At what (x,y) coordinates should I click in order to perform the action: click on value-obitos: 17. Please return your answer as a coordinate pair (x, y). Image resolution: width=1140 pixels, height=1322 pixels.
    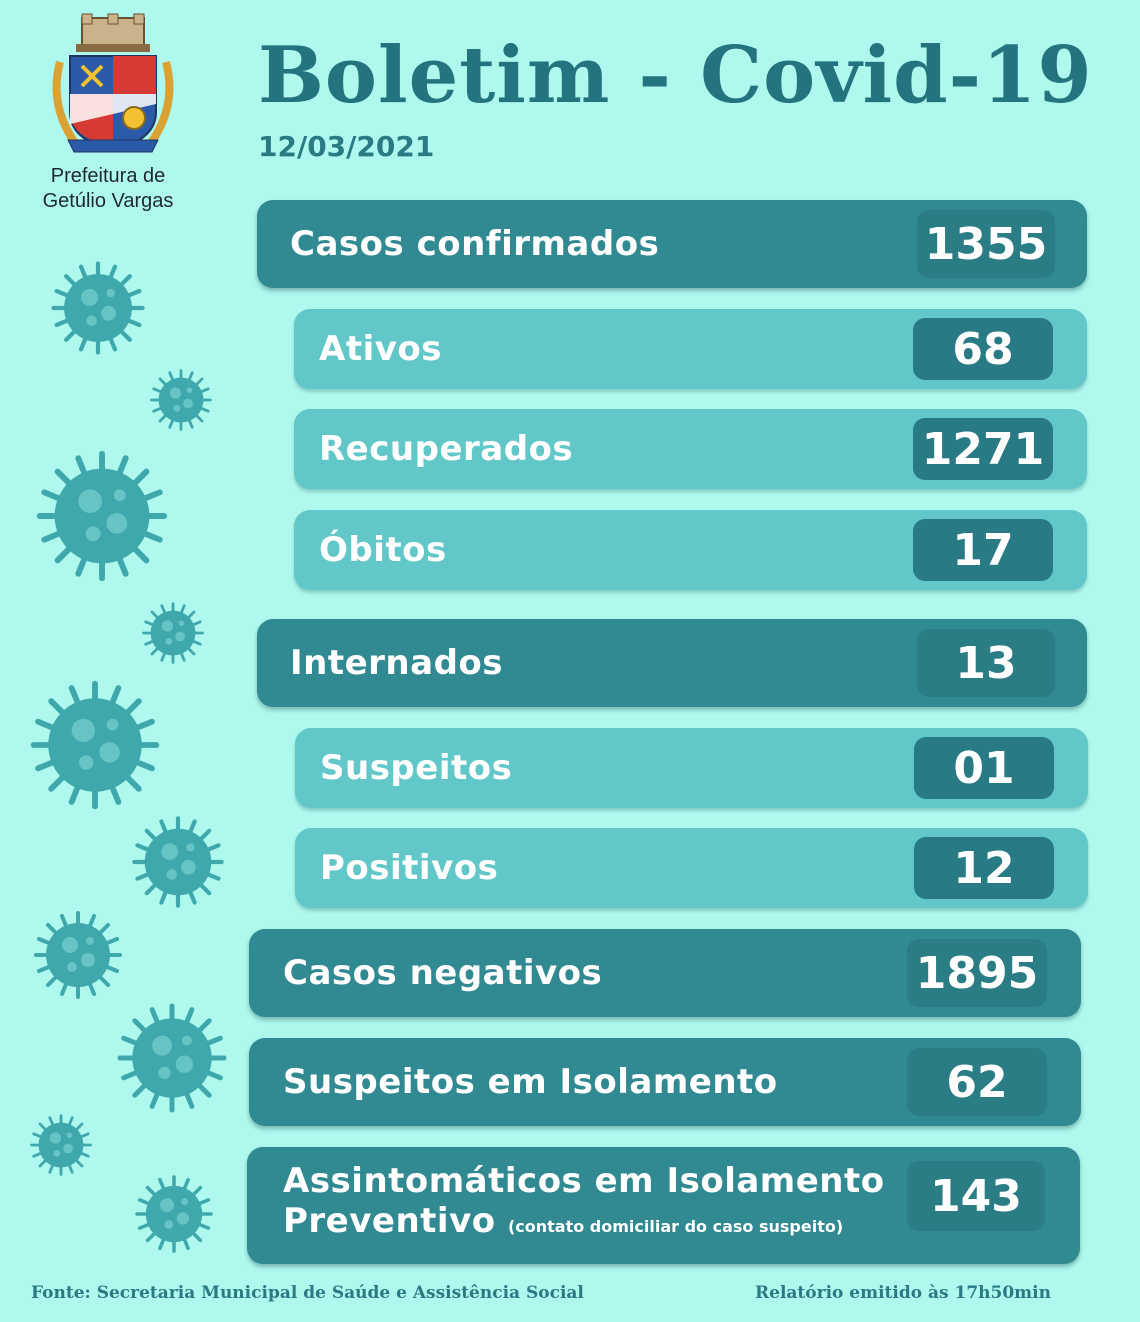
    Looking at the image, I should click on (983, 550).